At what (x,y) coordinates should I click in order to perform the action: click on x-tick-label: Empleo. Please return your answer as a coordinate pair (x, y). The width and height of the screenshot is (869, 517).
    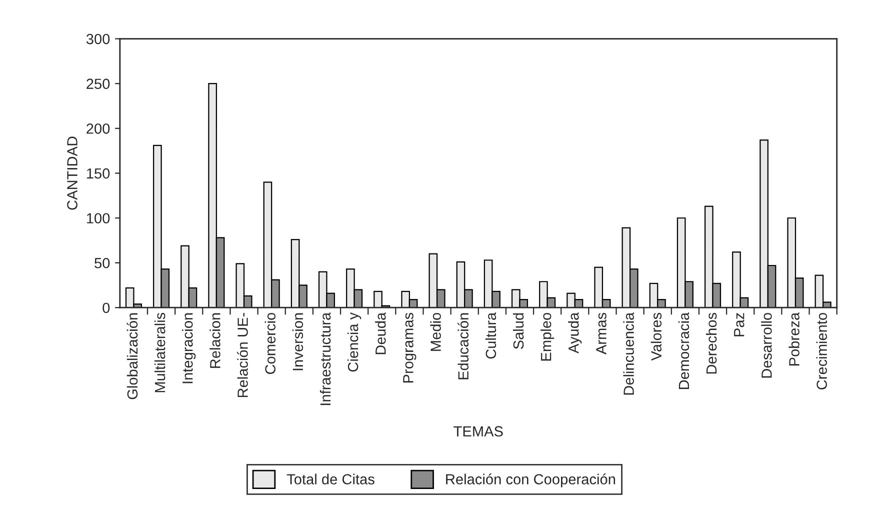
    Looking at the image, I should click on (547, 336).